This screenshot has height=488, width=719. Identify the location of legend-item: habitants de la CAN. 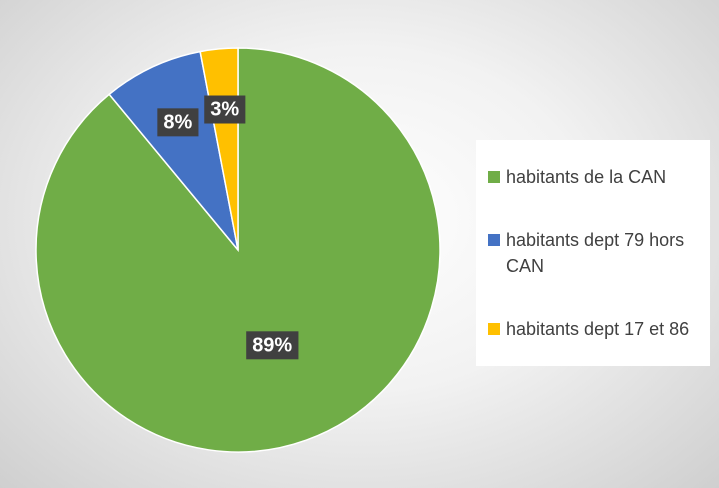
(593, 177).